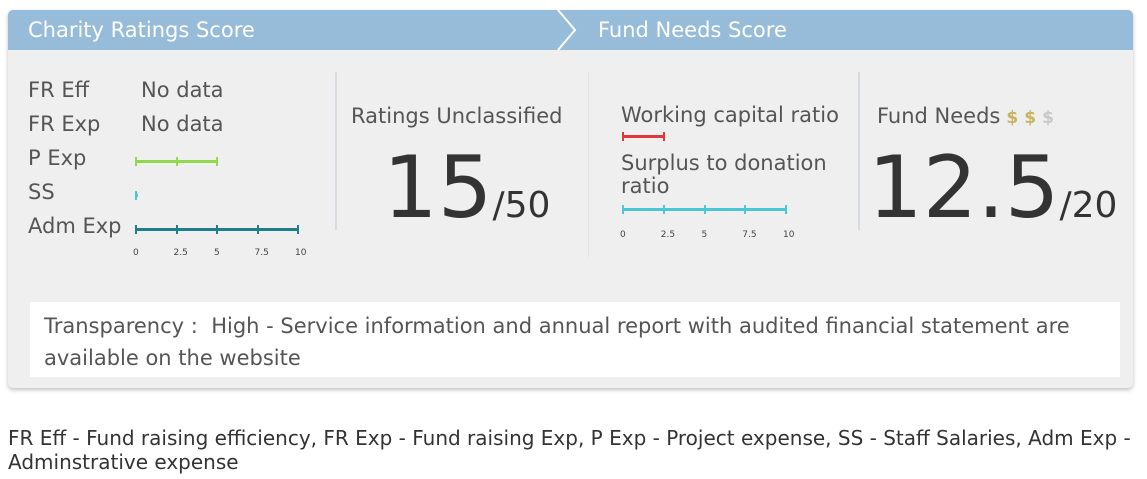 The width and height of the screenshot is (1147, 479). Describe the element at coordinates (964, 188) in the screenshot. I see `fund-score-value: 12.5` at that location.